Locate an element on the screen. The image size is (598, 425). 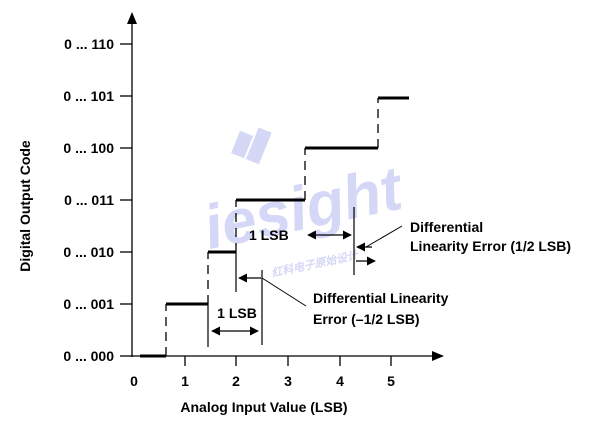
dnl-positive-leader is located at coordinates (384, 236).